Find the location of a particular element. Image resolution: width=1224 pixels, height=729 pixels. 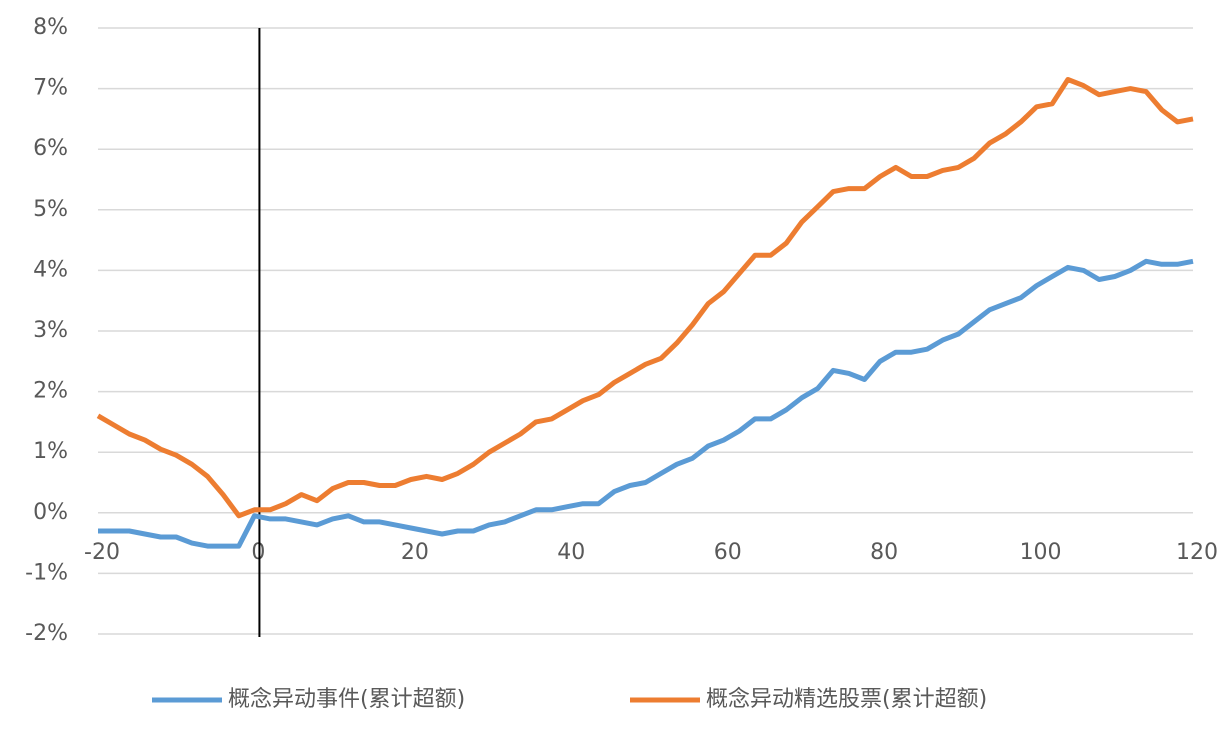

x-tick-label: 100 is located at coordinates (1041, 552).